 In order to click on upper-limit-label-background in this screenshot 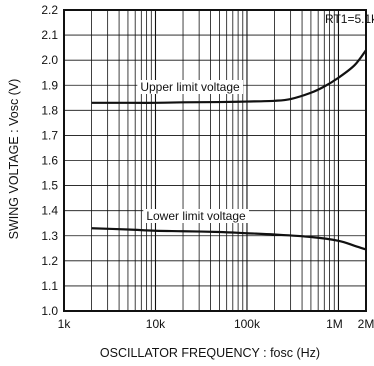, I will do `click(190, 87)`.